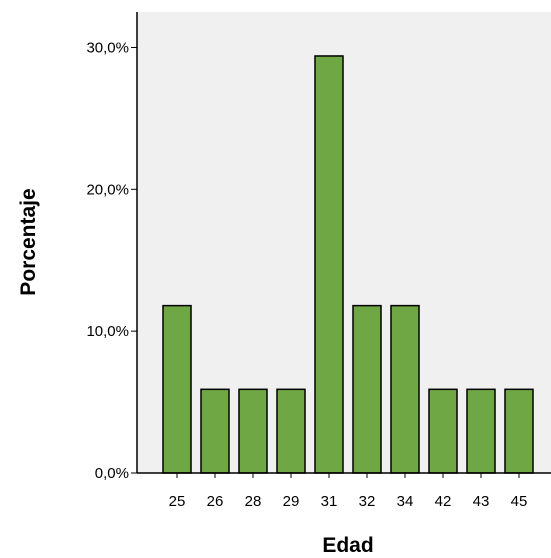  Describe the element at coordinates (347, 545) in the screenshot. I see `x-axis-title: Edad` at that location.